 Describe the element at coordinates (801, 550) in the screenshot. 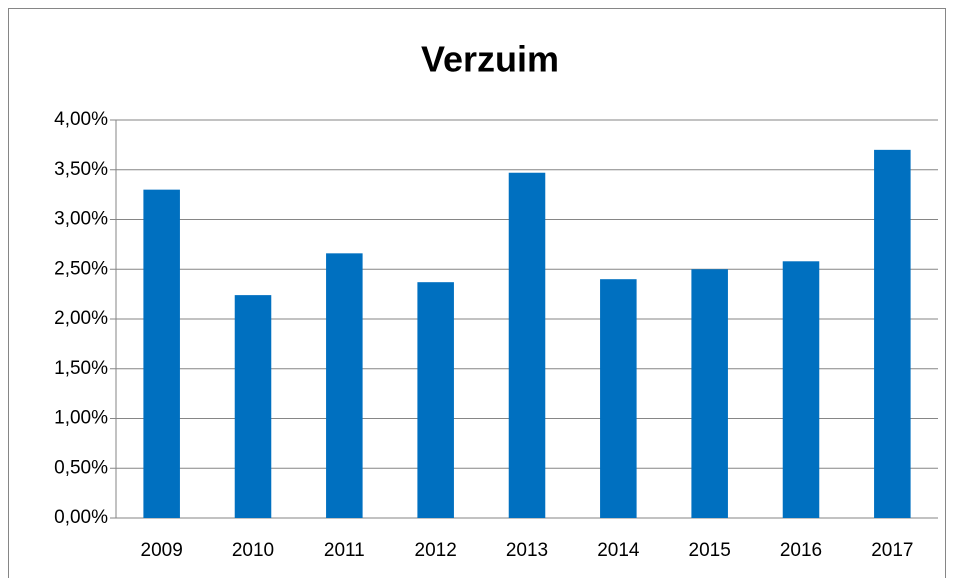

I see `x-tick-label: 2016` at that location.